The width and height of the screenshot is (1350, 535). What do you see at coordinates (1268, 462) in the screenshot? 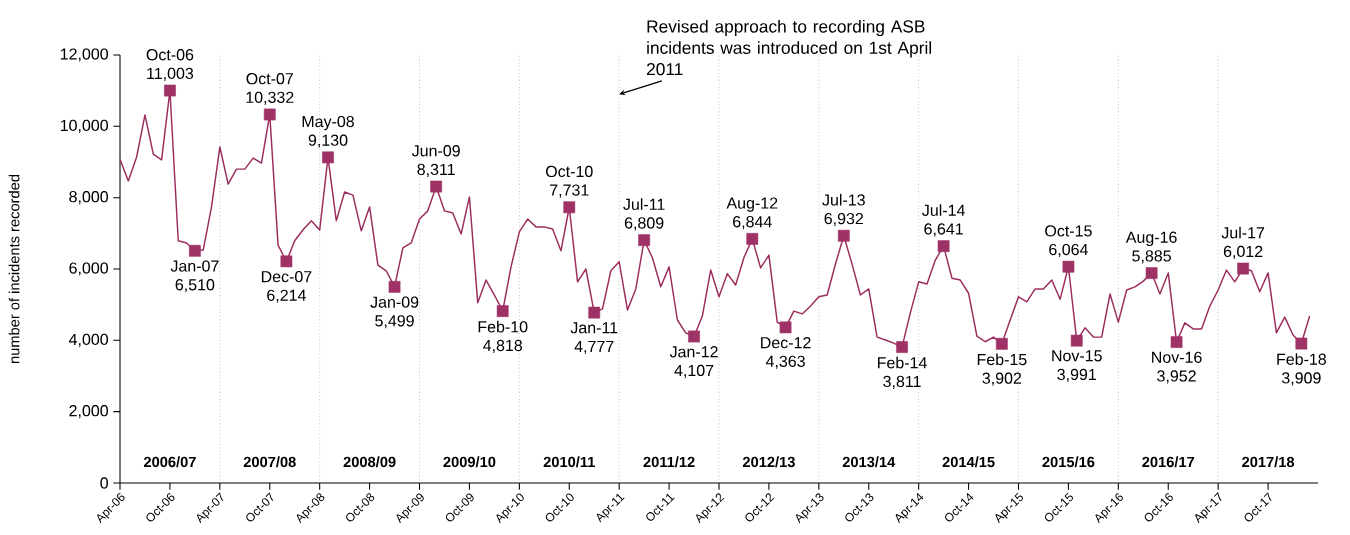
I see `annotation: 2017/18` at bounding box center [1268, 462].